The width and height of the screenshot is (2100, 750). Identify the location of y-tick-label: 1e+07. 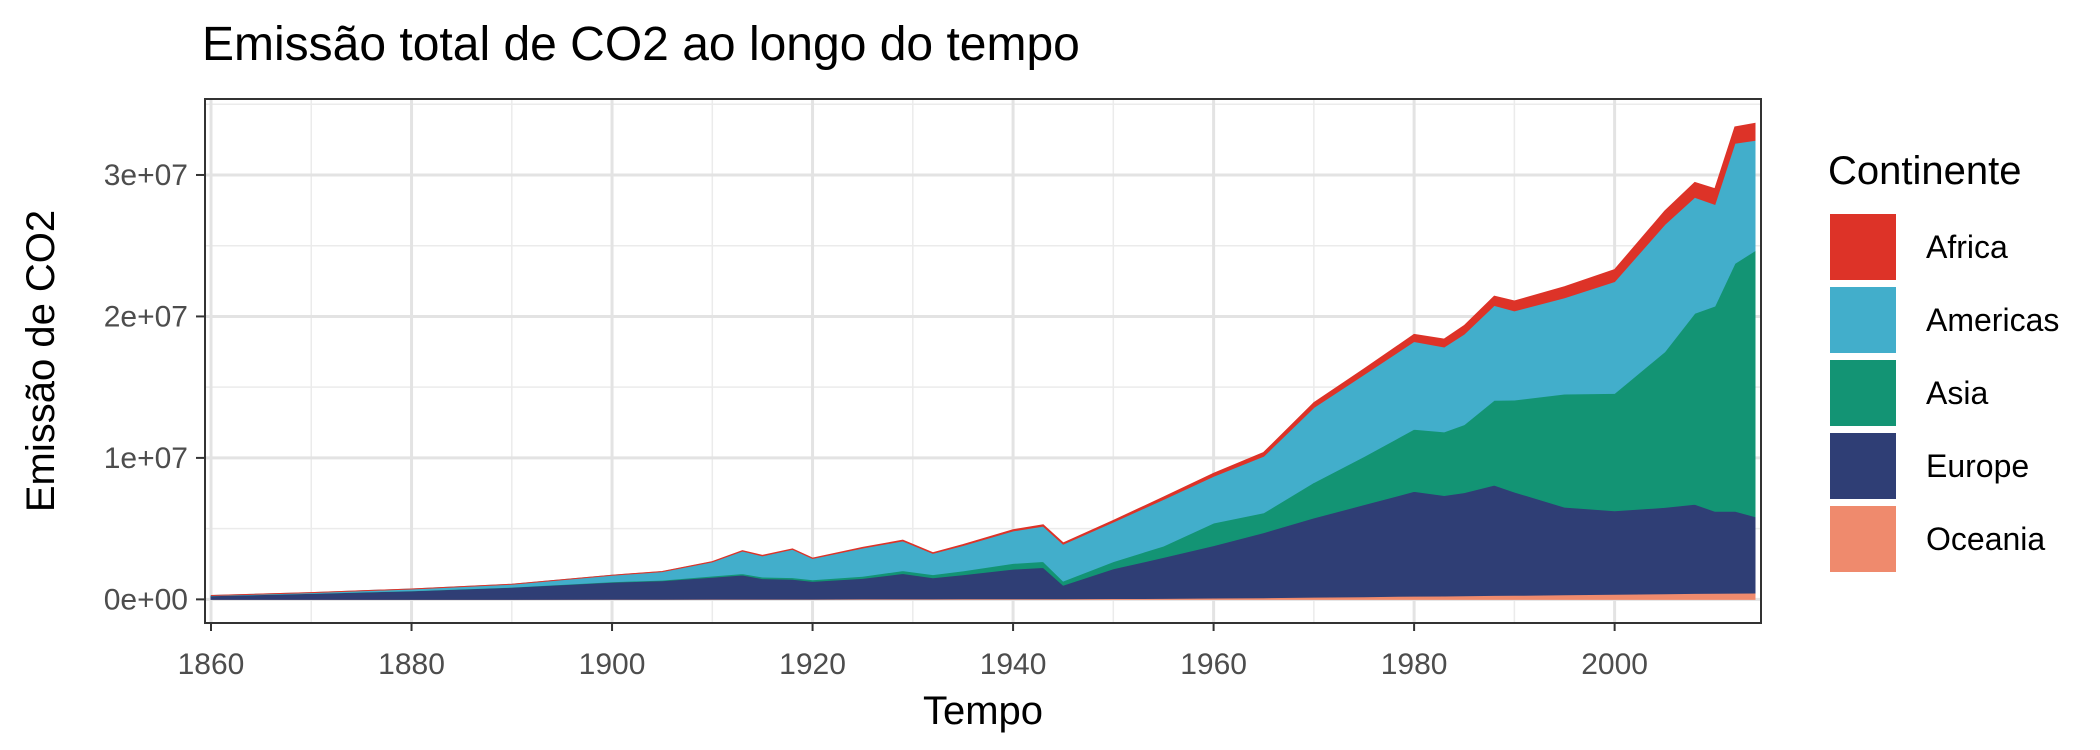
(146, 458).